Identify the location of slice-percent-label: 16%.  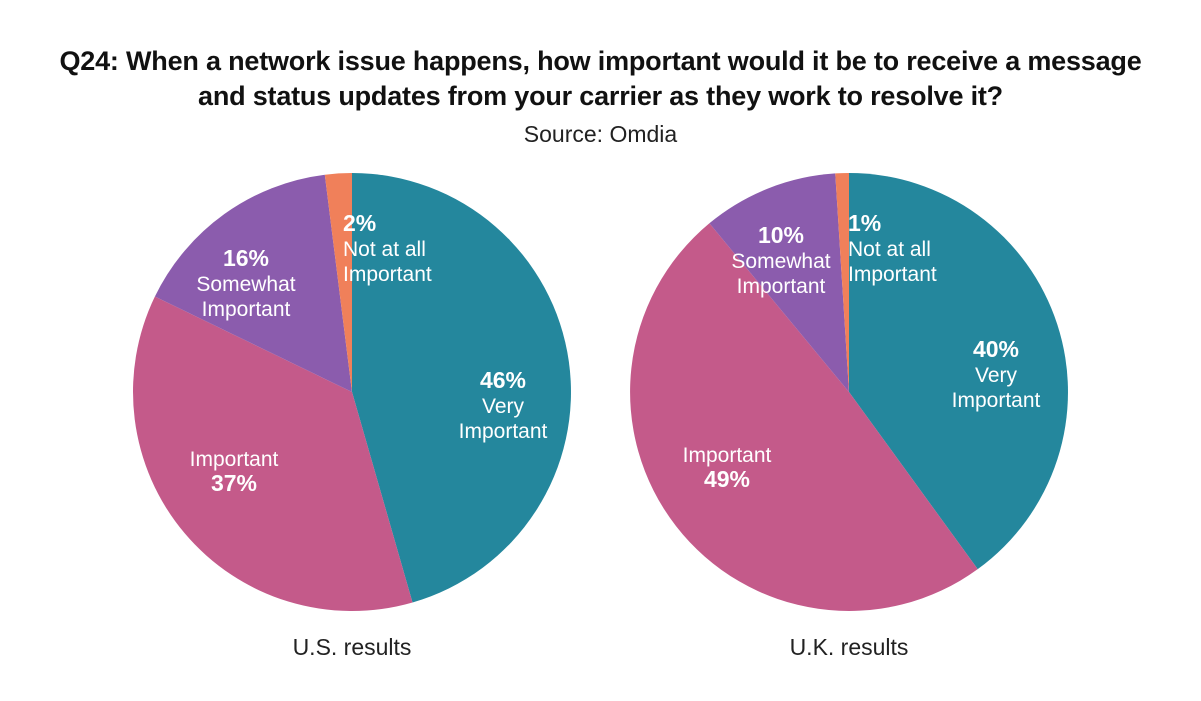
(246, 258).